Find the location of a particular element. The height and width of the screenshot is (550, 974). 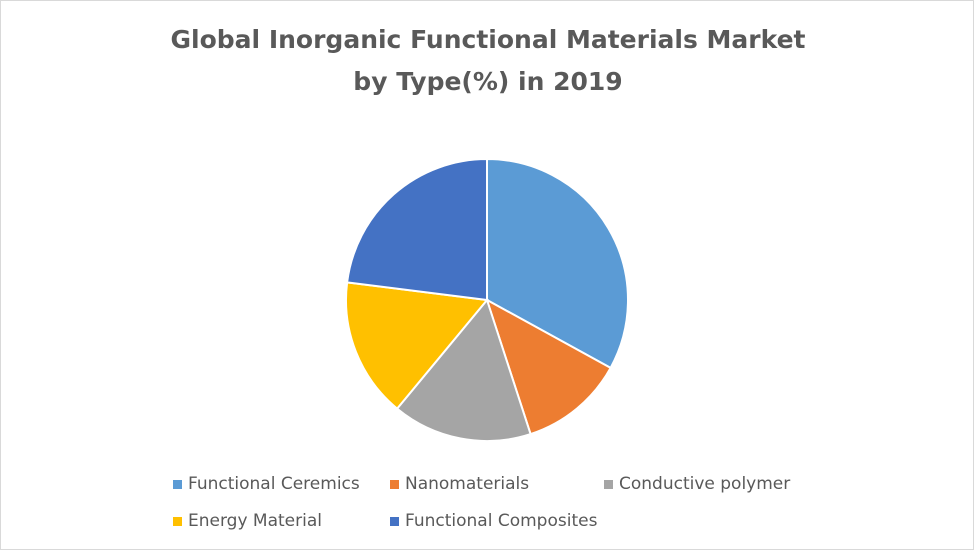

chart-title-line-2: by Type(%) in 2019 is located at coordinates (488, 81).